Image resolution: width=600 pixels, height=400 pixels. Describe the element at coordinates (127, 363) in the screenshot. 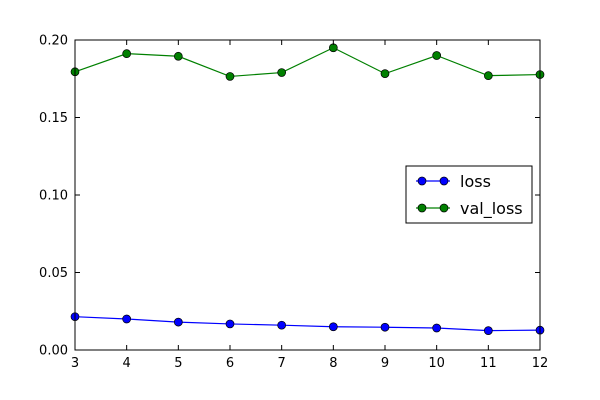

I see `x-tick-label: 4` at that location.